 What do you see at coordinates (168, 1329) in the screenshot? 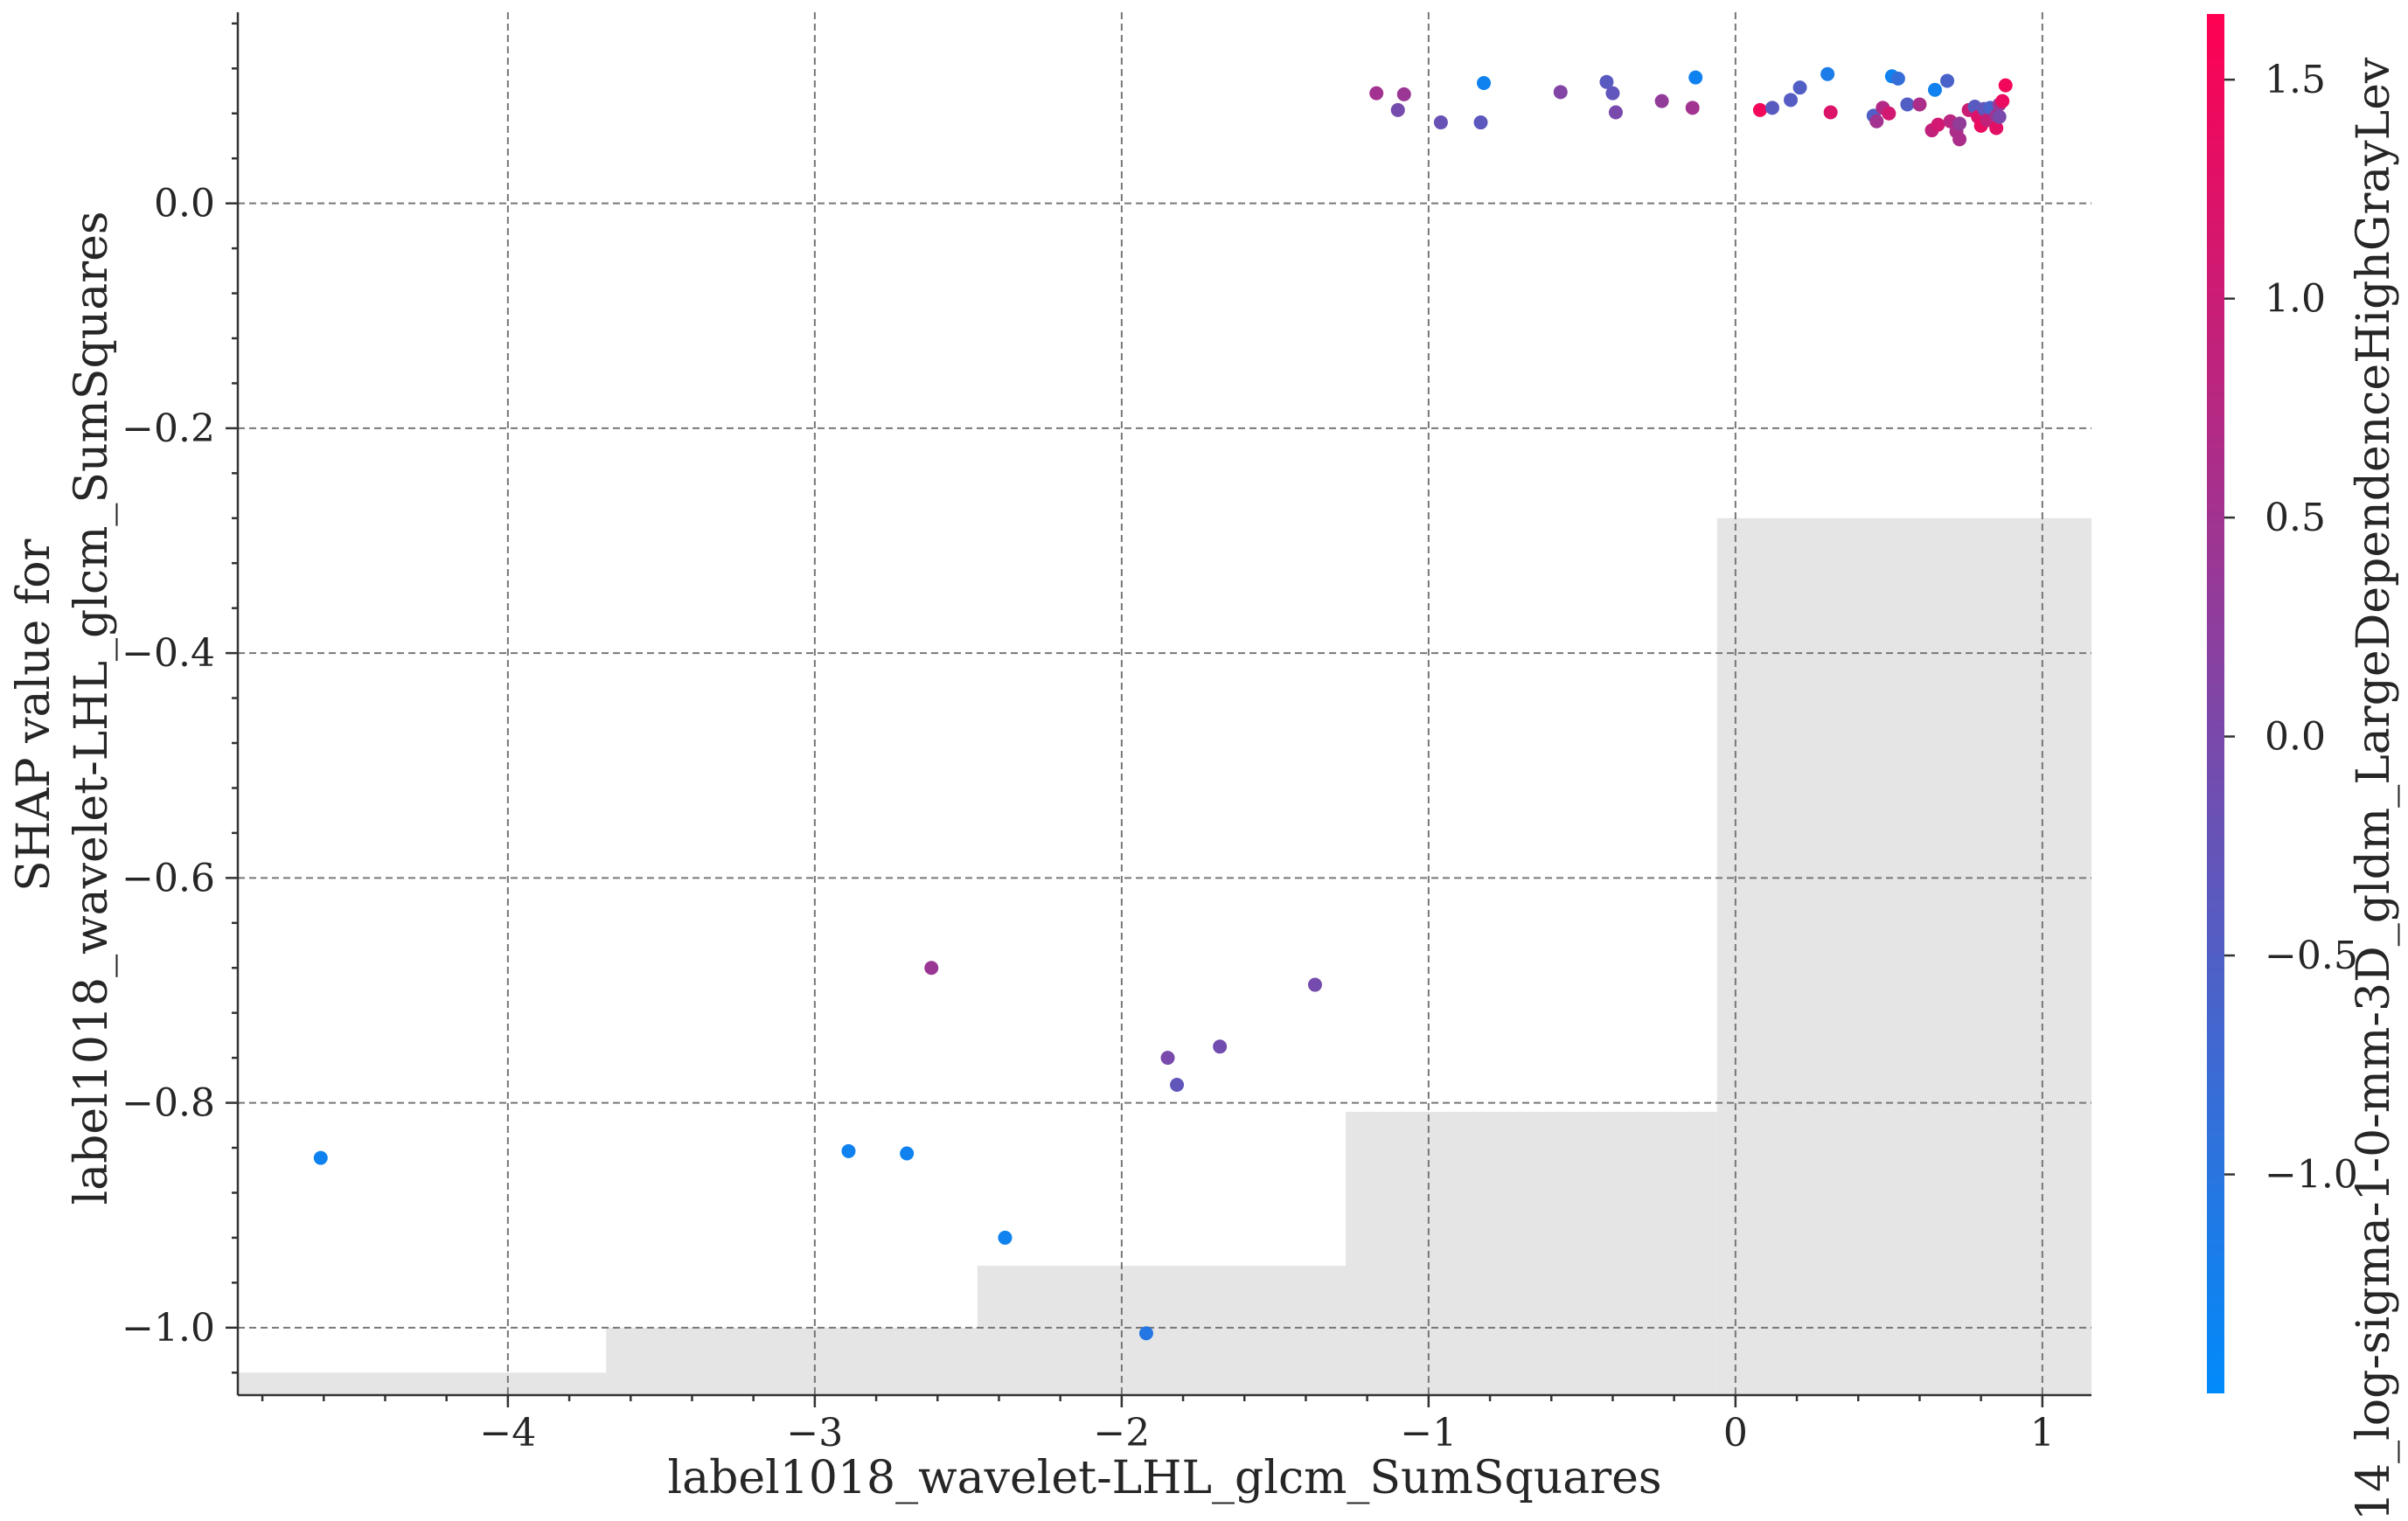
I see `y-tick-label: −1.0` at bounding box center [168, 1329].